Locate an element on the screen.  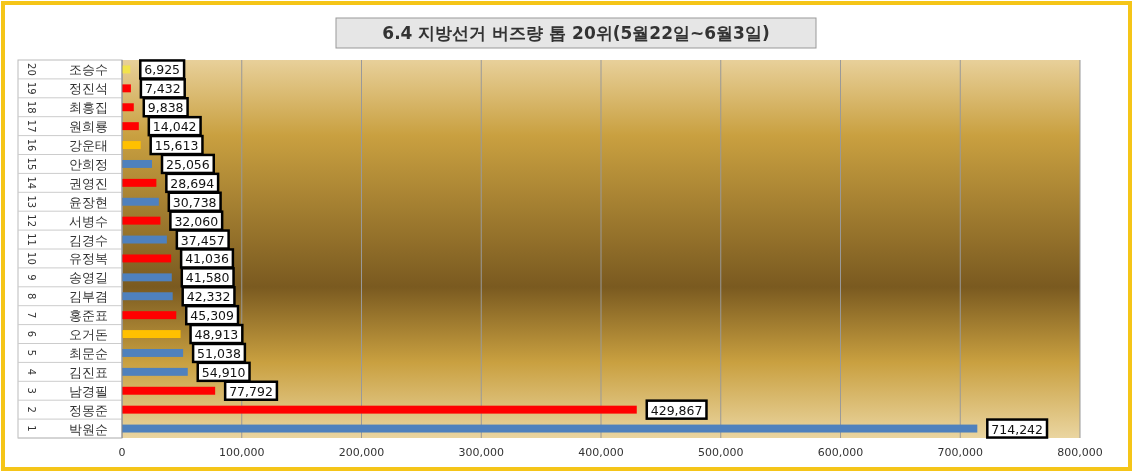
data-label: 77,792 is located at coordinates (251, 391).